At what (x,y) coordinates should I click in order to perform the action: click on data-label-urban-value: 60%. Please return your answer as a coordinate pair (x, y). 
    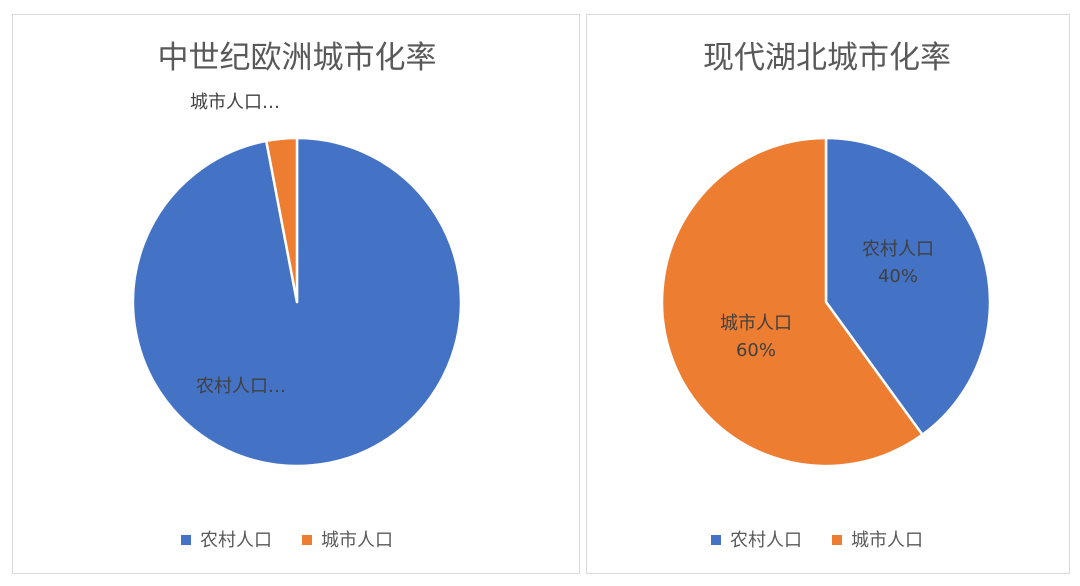
    Looking at the image, I should click on (756, 350).